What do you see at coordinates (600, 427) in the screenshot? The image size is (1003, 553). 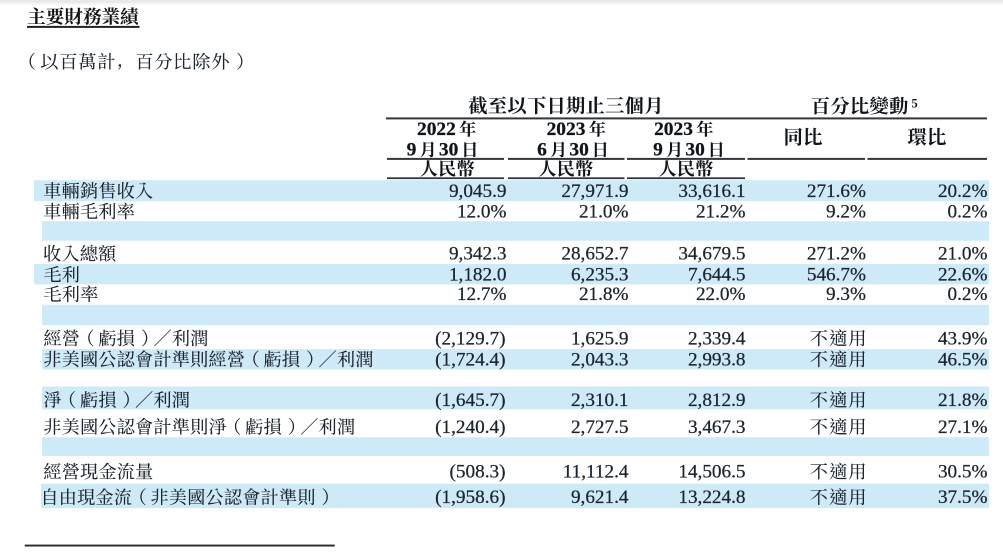 I see `svg-text: 2,727.5` at bounding box center [600, 427].